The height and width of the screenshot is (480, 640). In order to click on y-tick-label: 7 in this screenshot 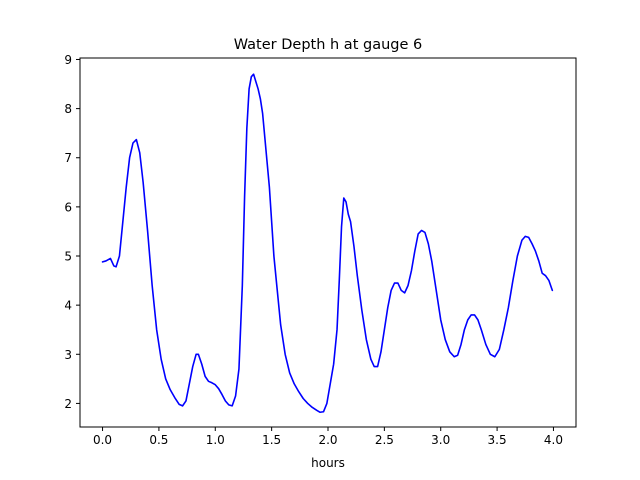, I will do `click(68, 158)`.